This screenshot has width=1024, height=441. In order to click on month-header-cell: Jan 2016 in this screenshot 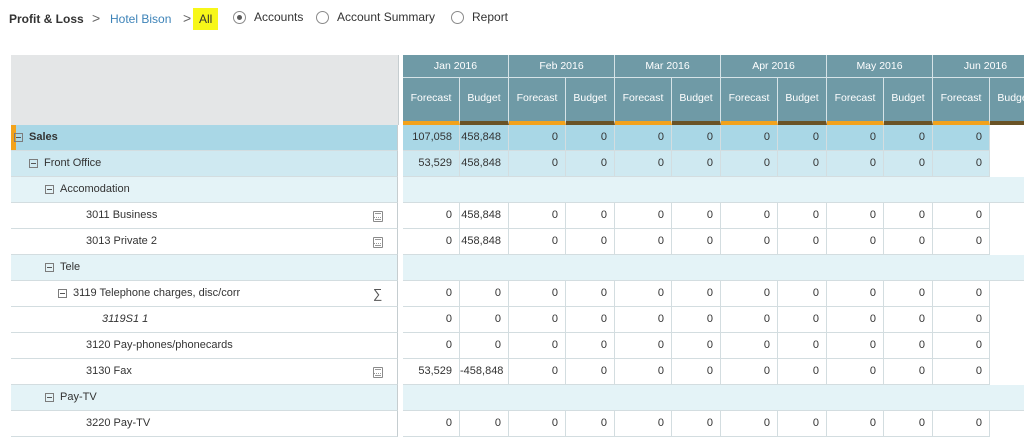, I will do `click(456, 66)`.